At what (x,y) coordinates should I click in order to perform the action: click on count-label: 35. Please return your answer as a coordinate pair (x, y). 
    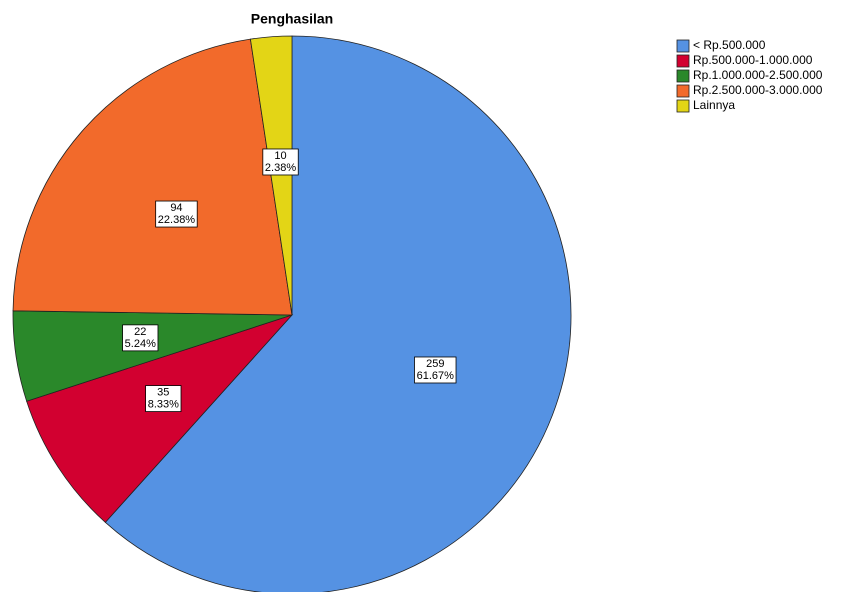
    Looking at the image, I should click on (163, 392).